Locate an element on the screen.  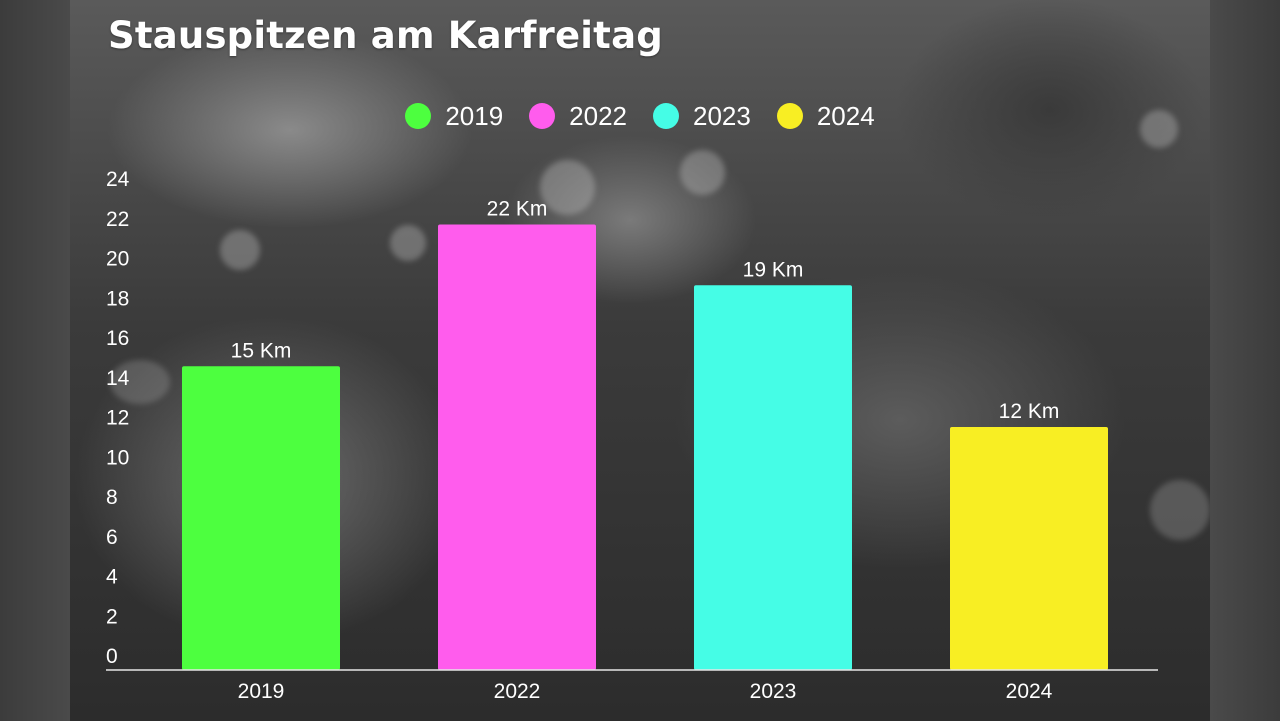
x-tick-label-2023: 2023 is located at coordinates (773, 691).